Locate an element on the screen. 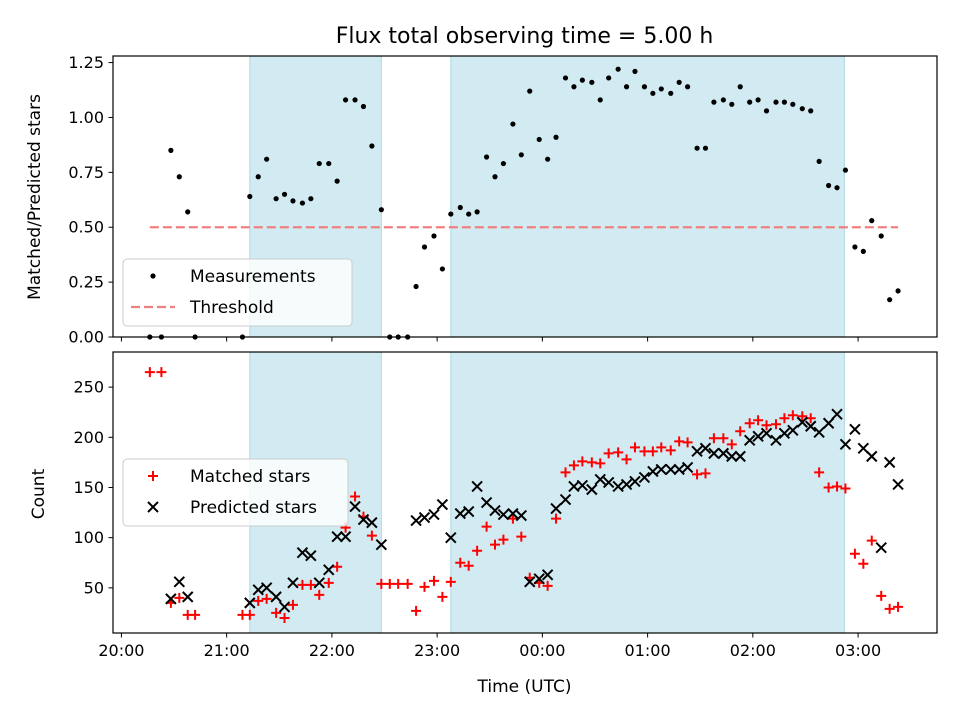  x-tick-label: 22:00 is located at coordinates (332, 650).